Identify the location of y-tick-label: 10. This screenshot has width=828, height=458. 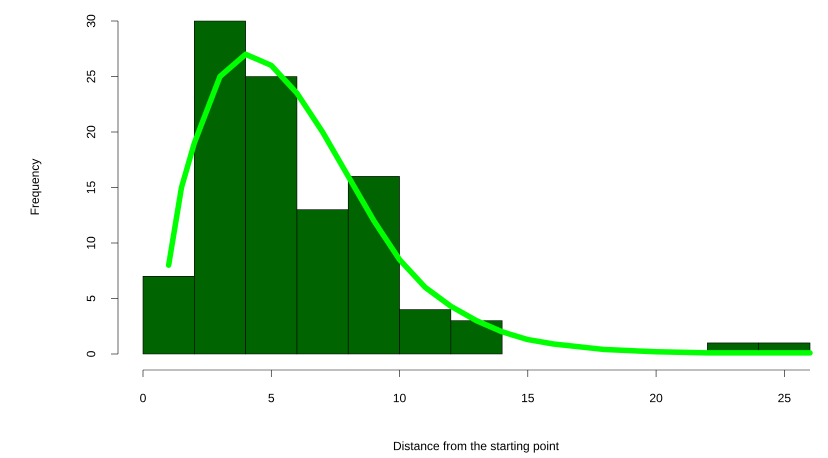
(91, 242).